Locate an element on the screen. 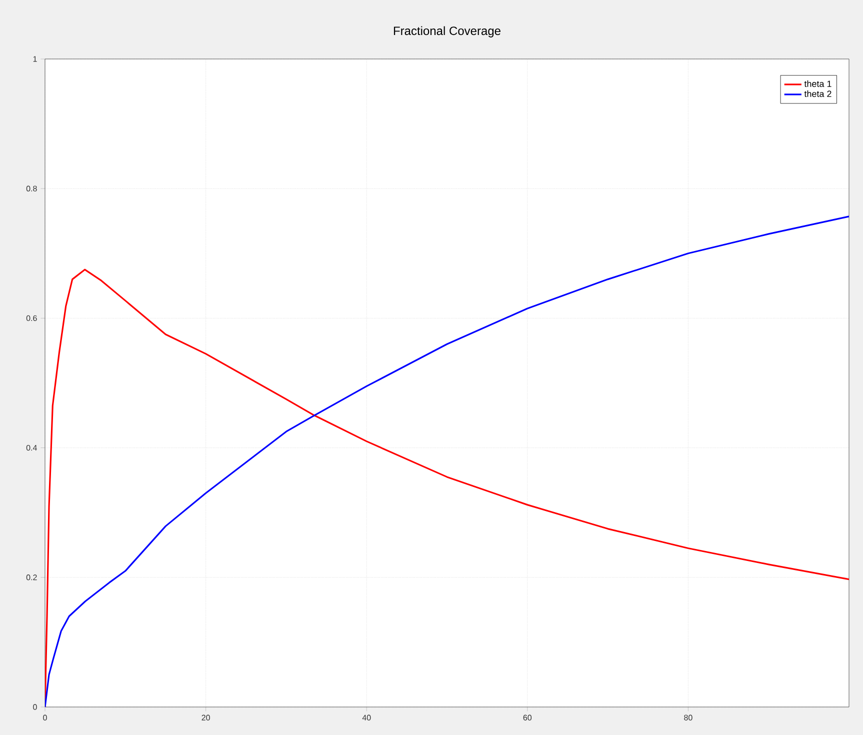 The height and width of the screenshot is (735, 863). x-tick-label: 40 is located at coordinates (366, 717).